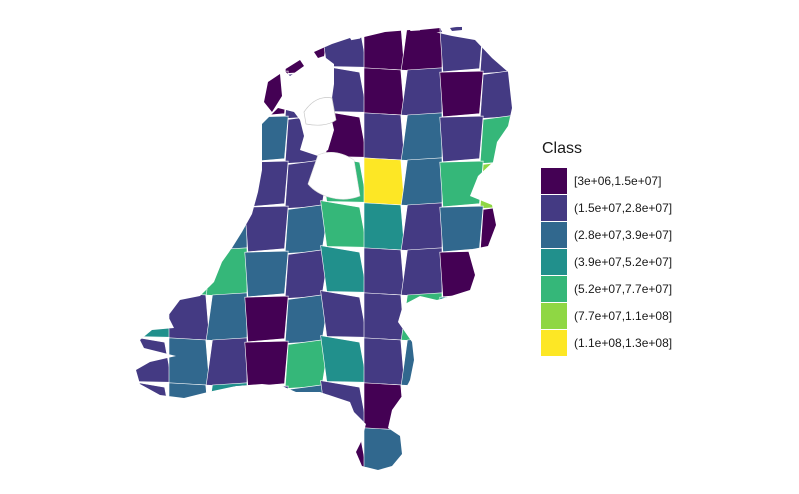 The image size is (799, 494). I want to click on legend-item: (5.2e+07,7.7e+07], so click(606, 288).